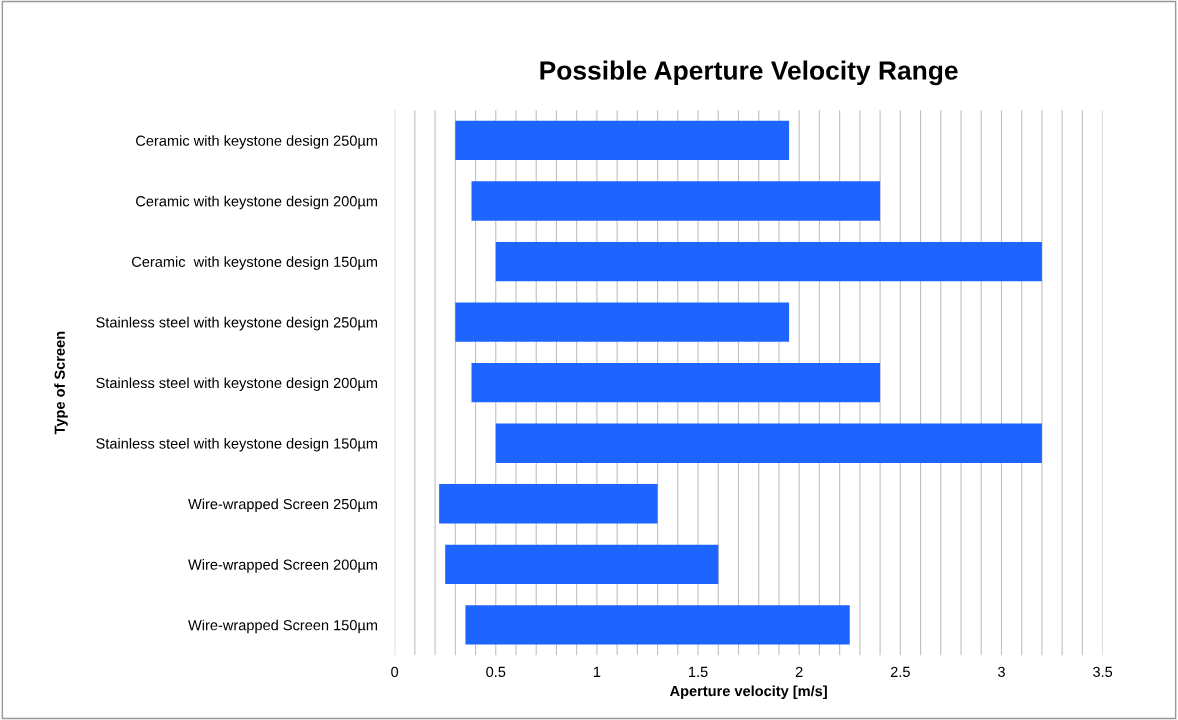 The width and height of the screenshot is (1178, 720). Describe the element at coordinates (257, 142) in the screenshot. I see `y-tick-label: Ceramic with keystone design 250µm` at that location.